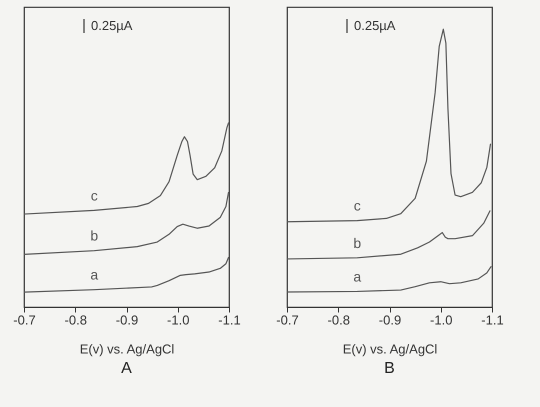 The height and width of the screenshot is (407, 540). What do you see at coordinates (389, 368) in the screenshot?
I see `text: B` at bounding box center [389, 368].